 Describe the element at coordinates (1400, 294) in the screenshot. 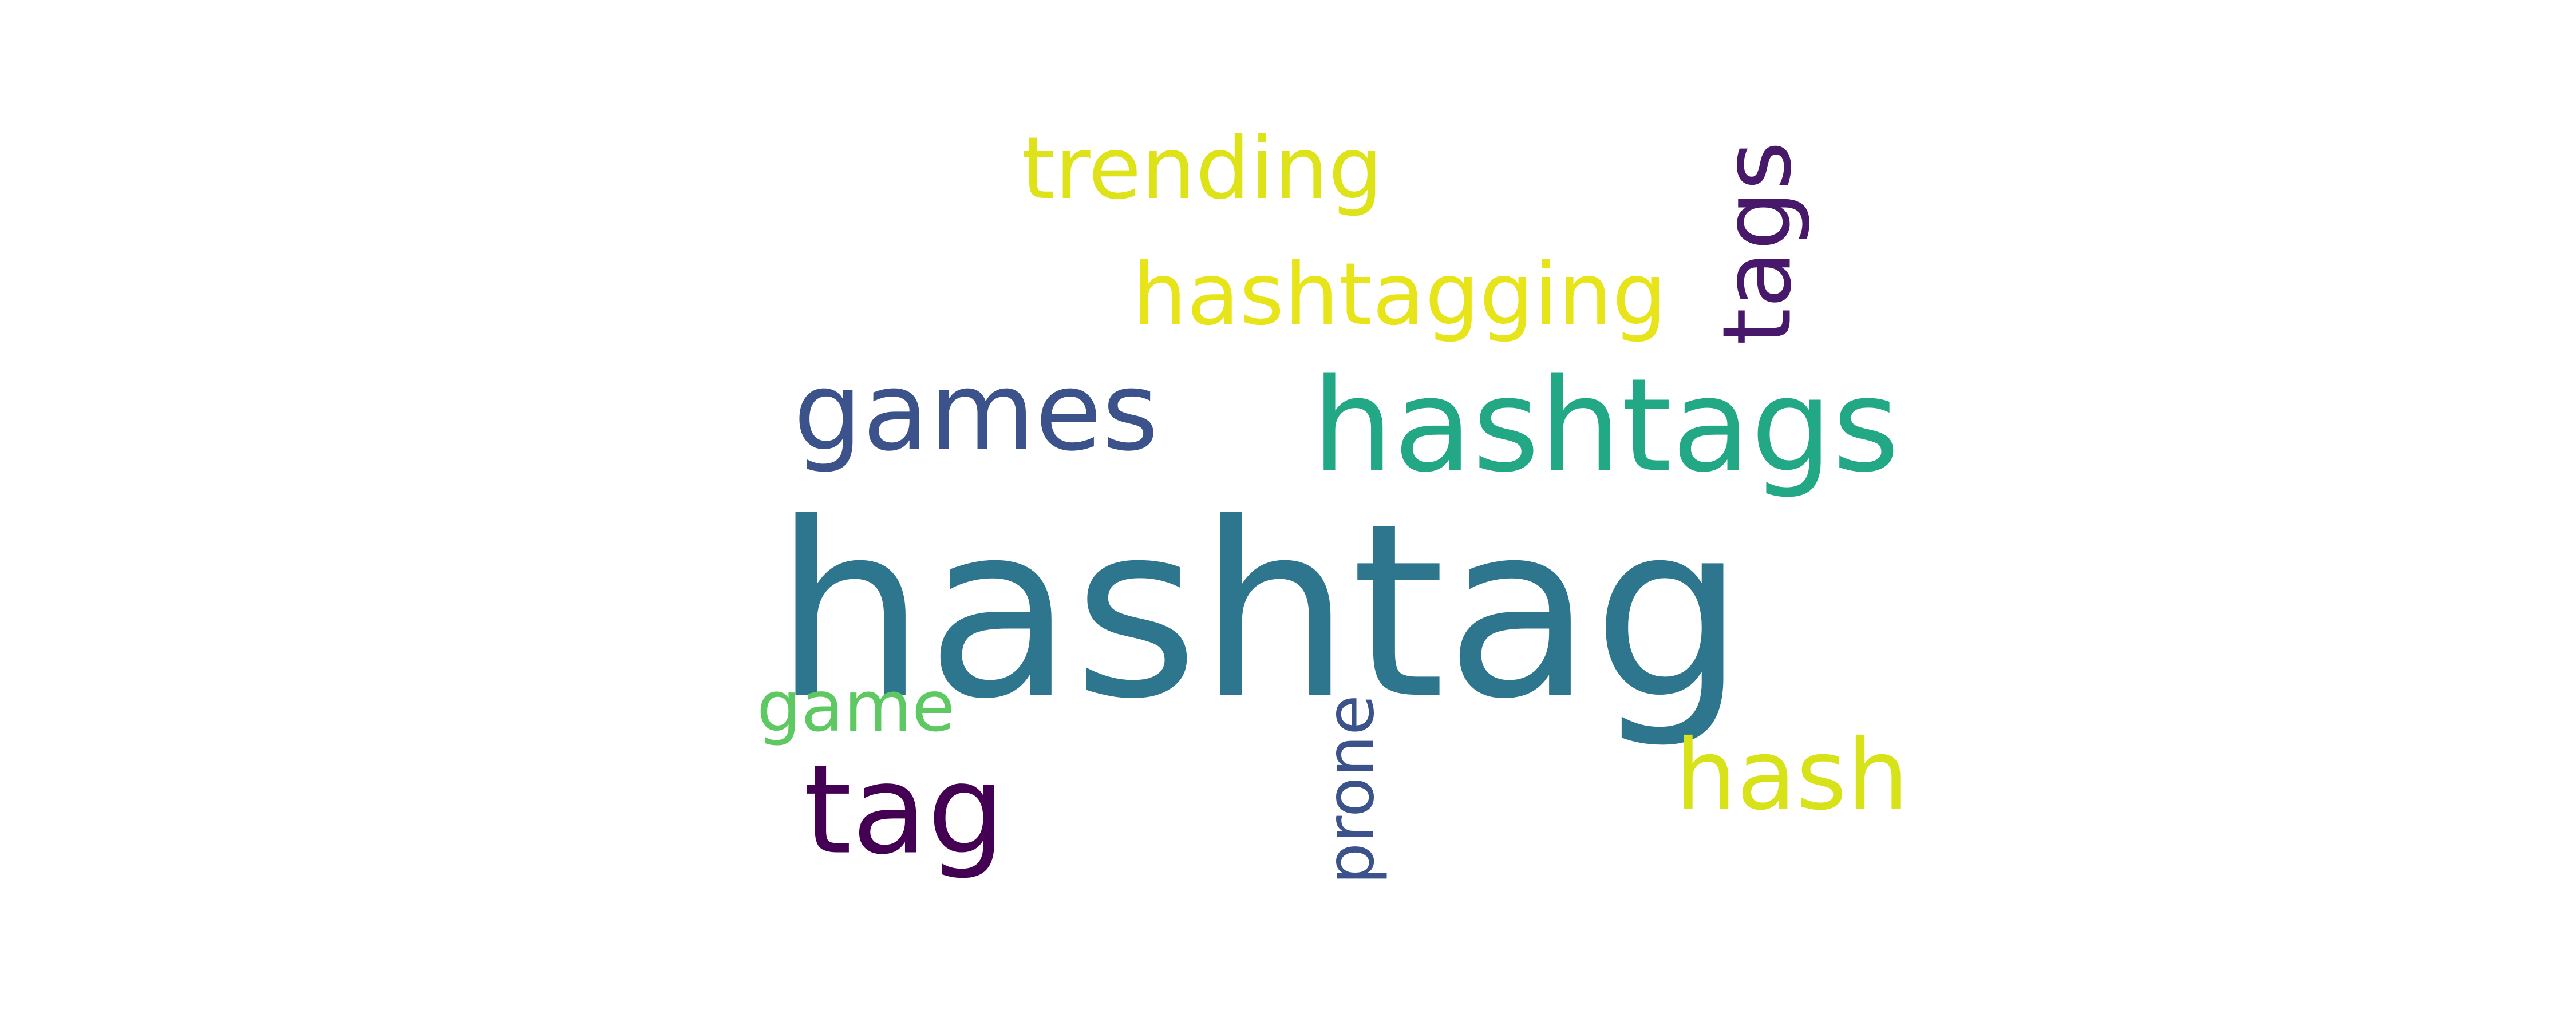

I see `word-hashtagging: hashtagging` at that location.